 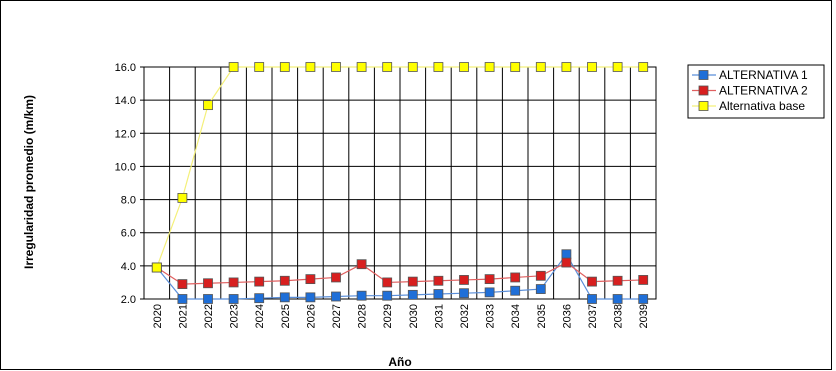 What do you see at coordinates (183, 316) in the screenshot?
I see `x-tick-label: 2021` at bounding box center [183, 316].